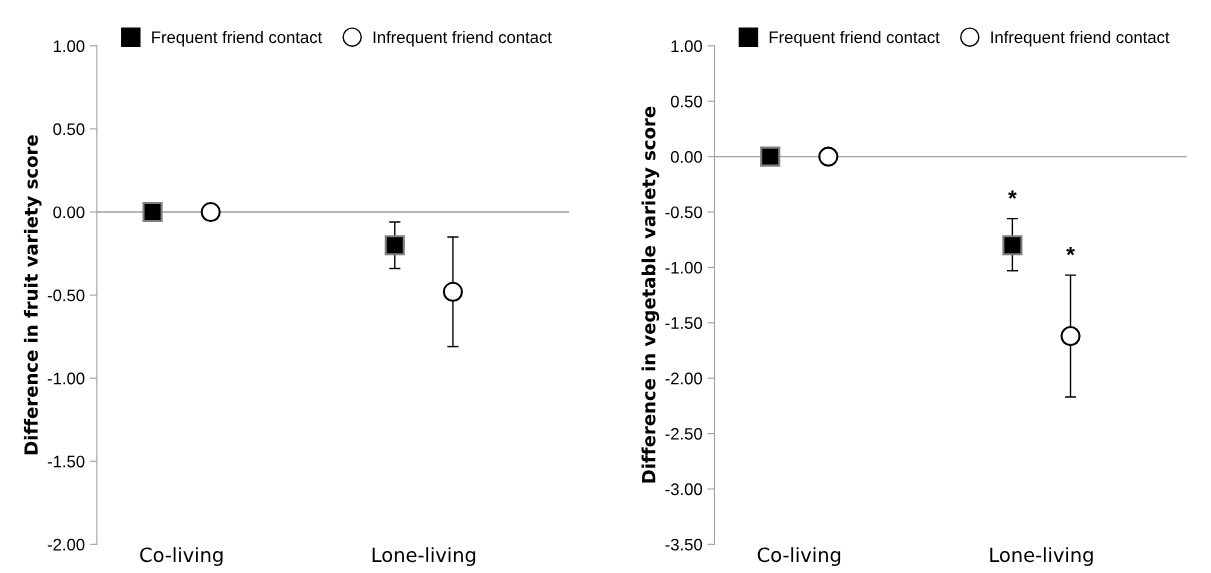 The height and width of the screenshot is (573, 1211). Describe the element at coordinates (684, 433) in the screenshot. I see `y-tick-label: -2.50` at that location.